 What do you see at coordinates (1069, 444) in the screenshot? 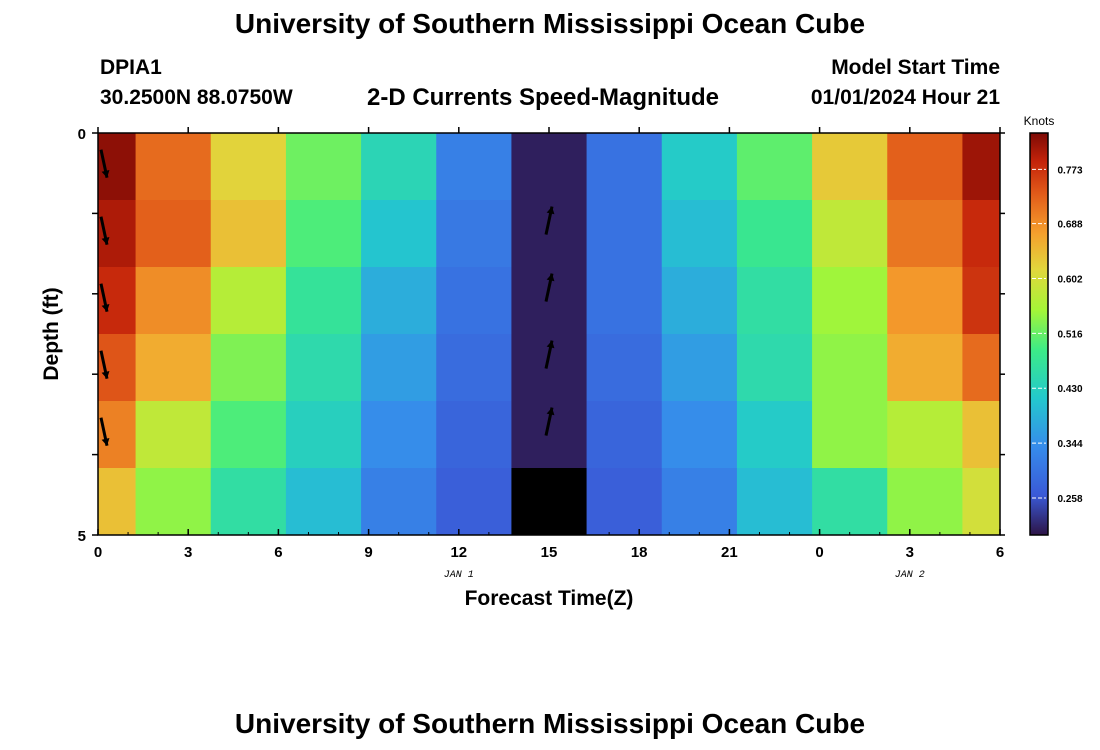
I see `colorbar-tick-label: 0.344` at bounding box center [1069, 444].